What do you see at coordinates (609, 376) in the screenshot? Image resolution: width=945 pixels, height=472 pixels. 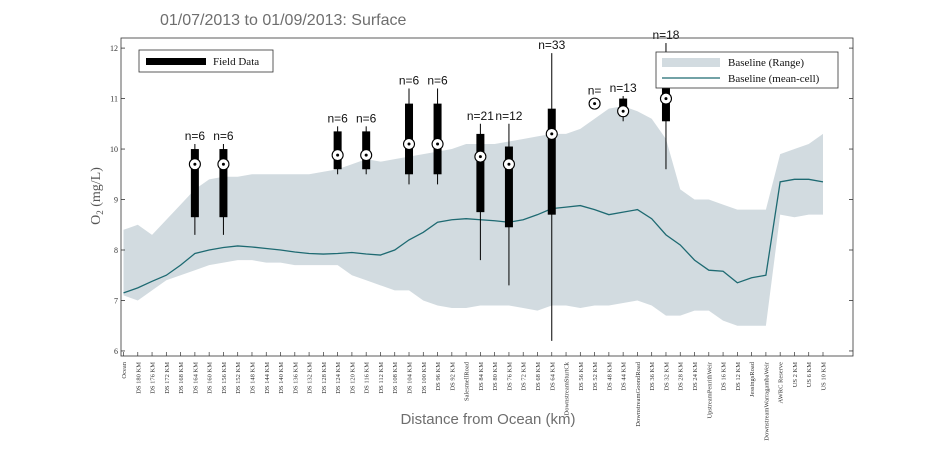 I see `x-tick-label: DS 48 KM` at bounding box center [609, 376].